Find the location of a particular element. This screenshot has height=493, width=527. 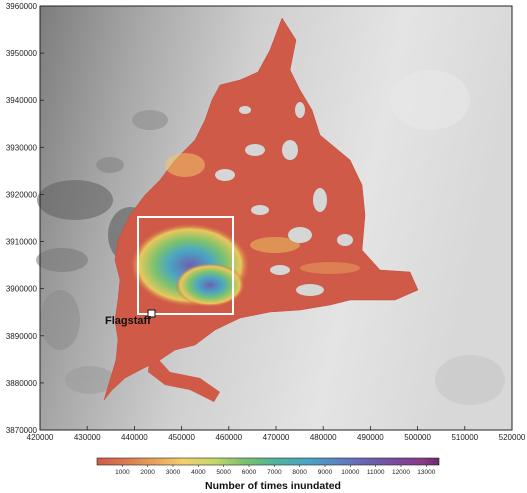

legend-colorbar is located at coordinates (268, 461).